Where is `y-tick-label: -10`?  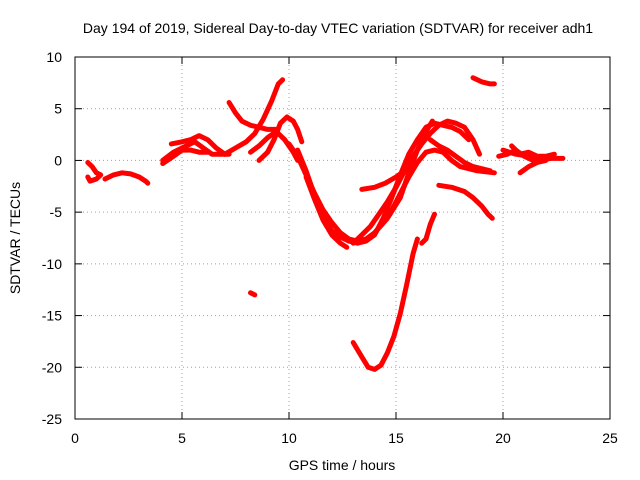
y-tick-label: -10 is located at coordinates (52, 264).